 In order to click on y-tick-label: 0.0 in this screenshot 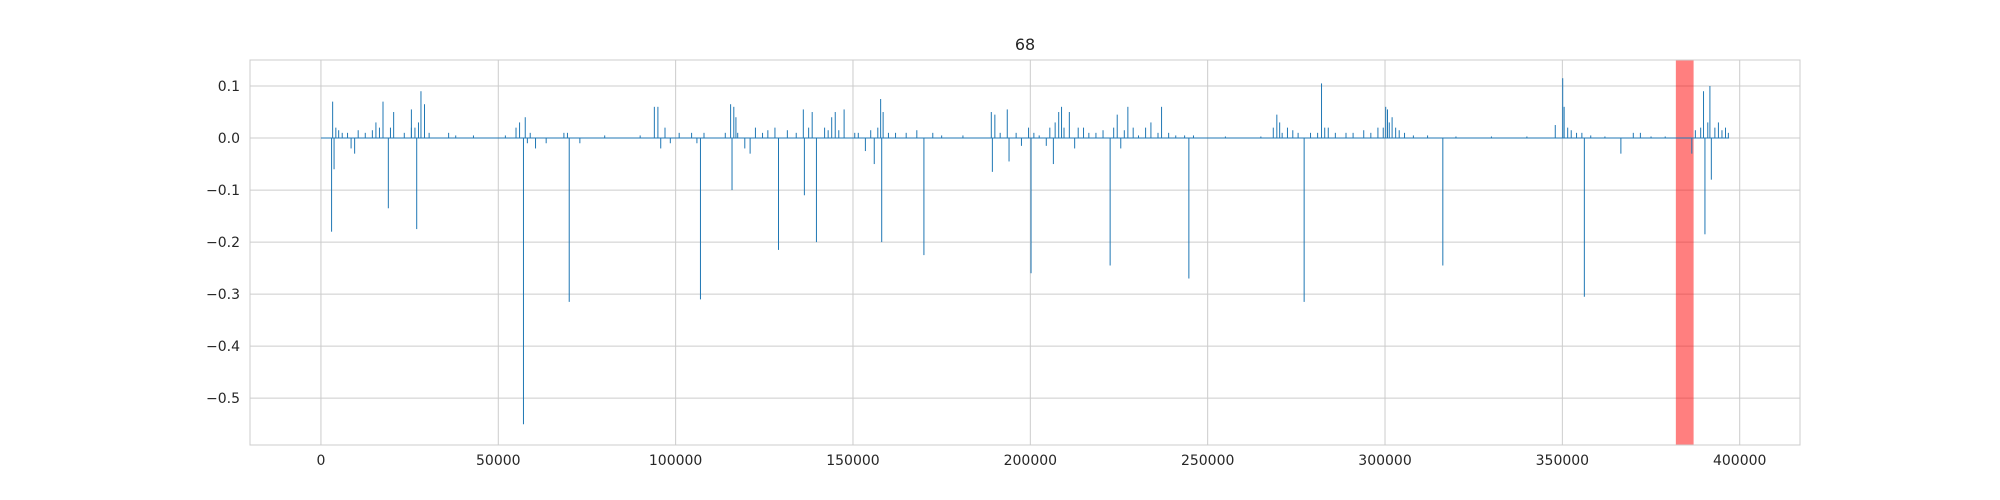, I will do `click(229, 139)`.